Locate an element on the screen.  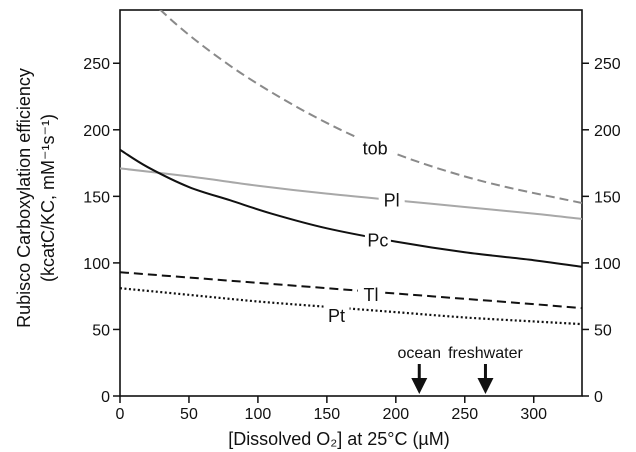
series-line-tl is located at coordinates (351, 290).